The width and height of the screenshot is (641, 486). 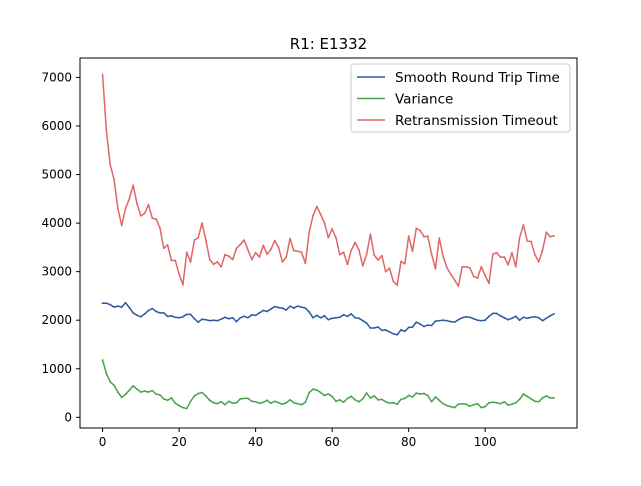 What do you see at coordinates (408, 442) in the screenshot?
I see `x-tick-label: 80` at bounding box center [408, 442].